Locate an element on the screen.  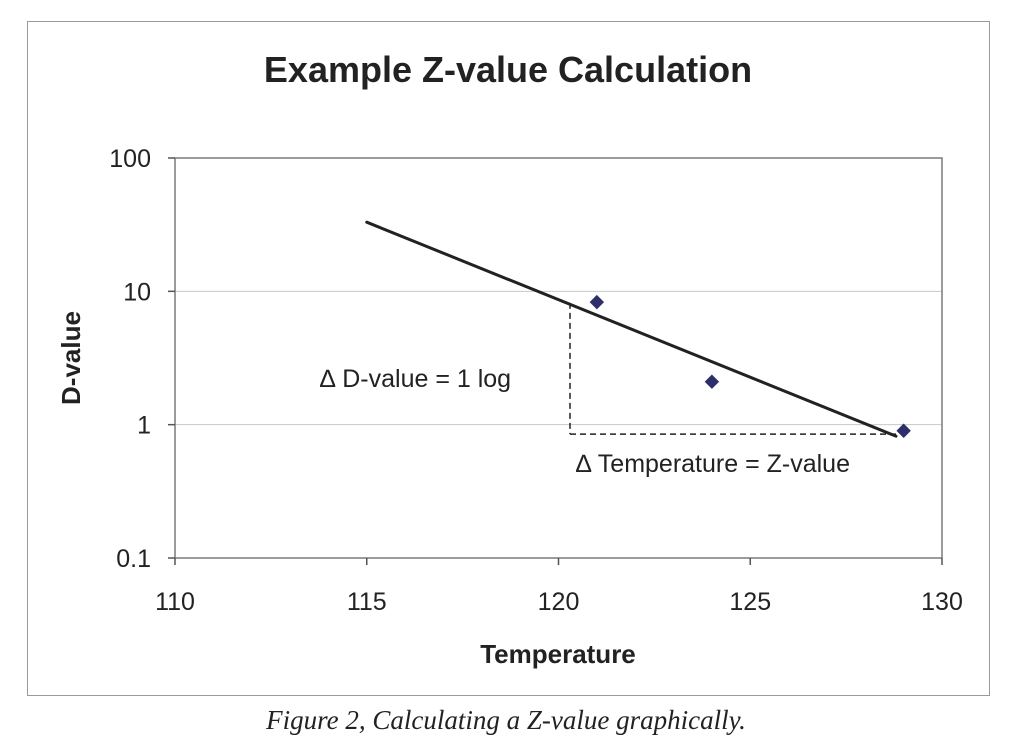
annotation-delta-d-value: ∆ D-value = 1 log is located at coordinates (415, 379).